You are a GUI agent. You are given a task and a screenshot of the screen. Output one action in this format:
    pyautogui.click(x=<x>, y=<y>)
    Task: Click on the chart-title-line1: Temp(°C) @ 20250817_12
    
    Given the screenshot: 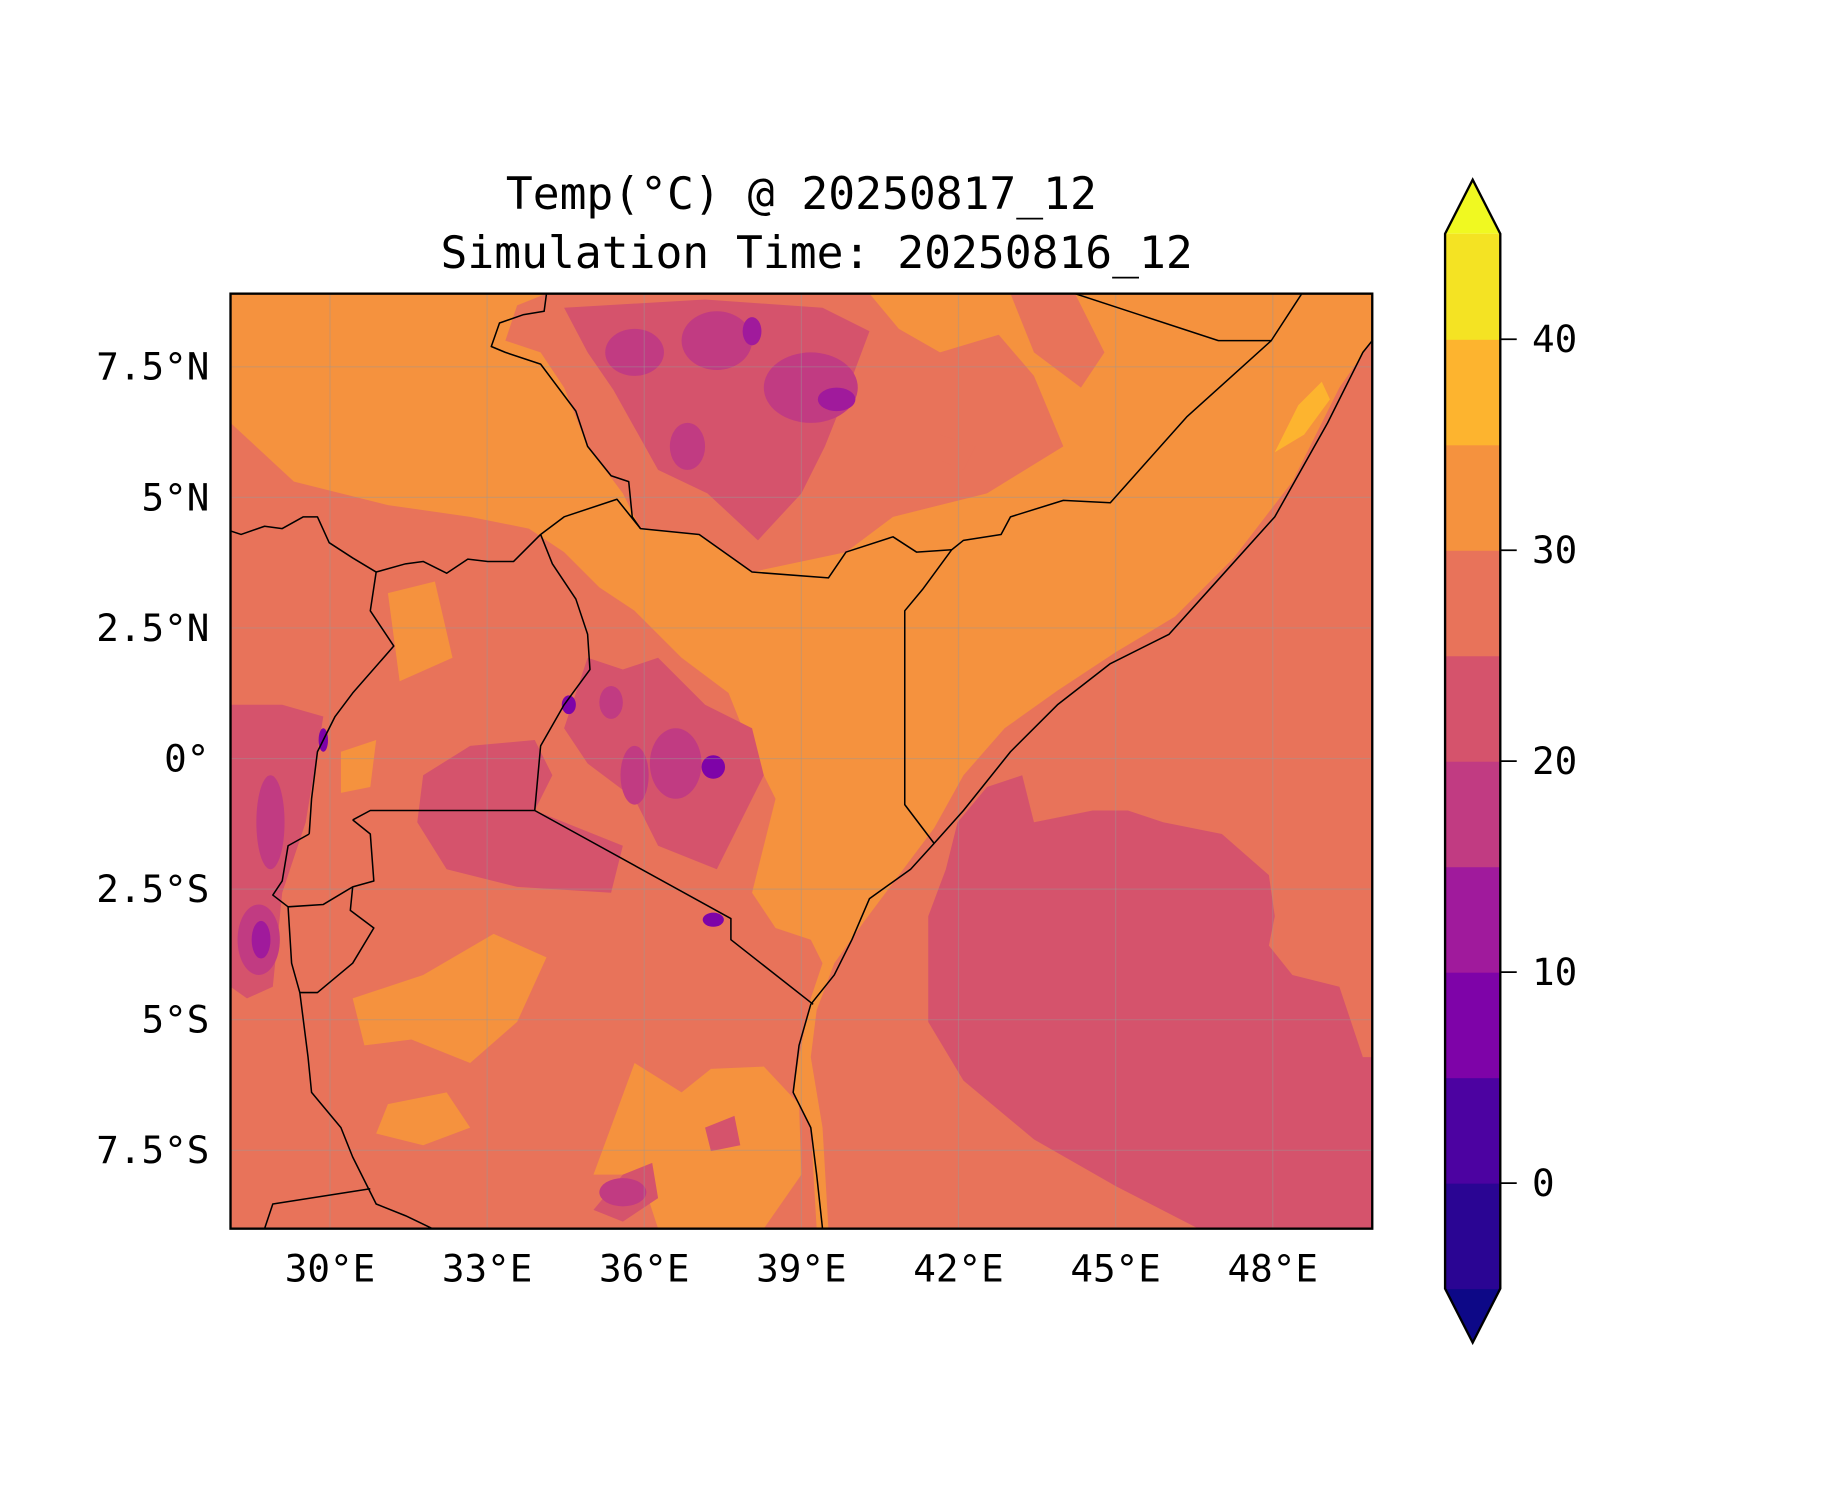 What is the action you would take?
    pyautogui.click(x=801, y=194)
    